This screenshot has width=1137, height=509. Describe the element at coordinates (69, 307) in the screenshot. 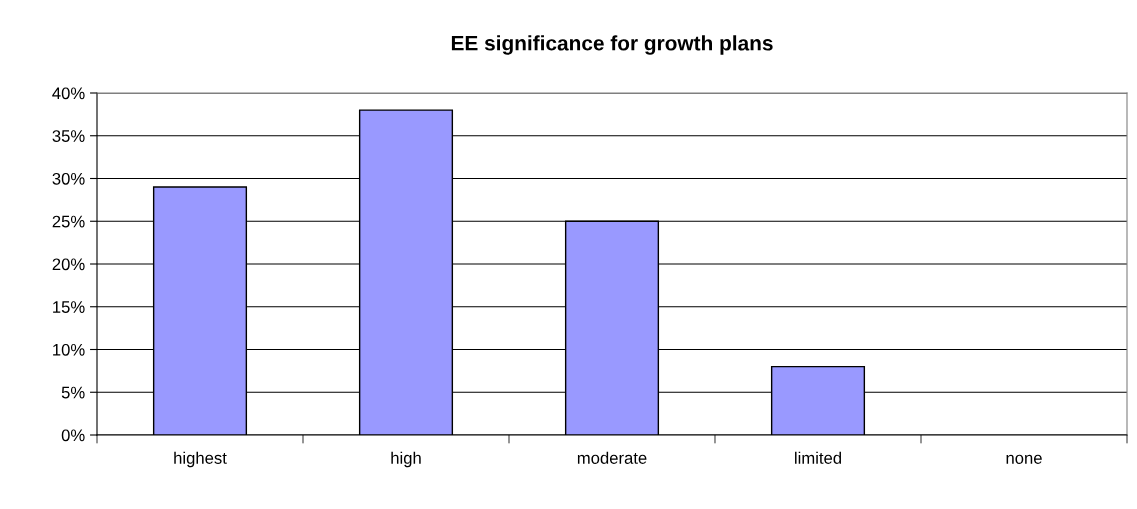

I see `y-tick-label: 15%` at that location.